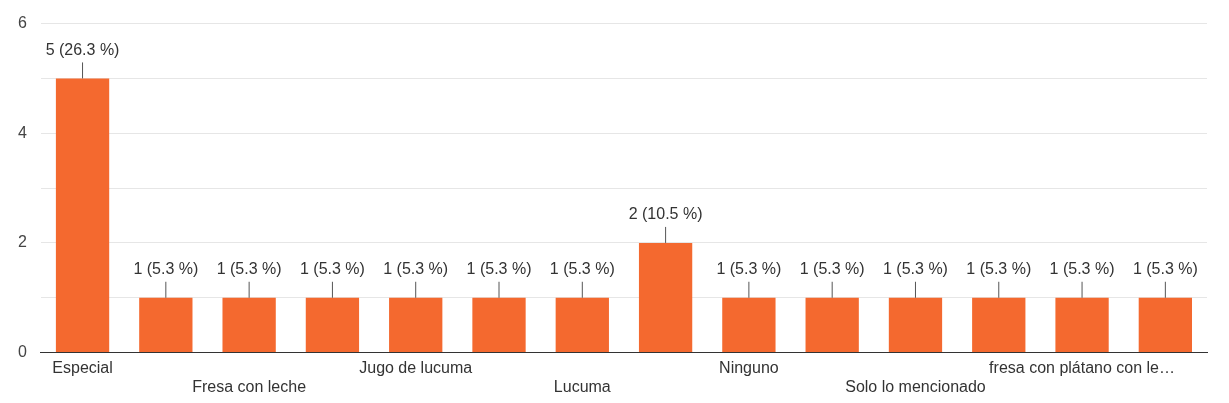  What do you see at coordinates (416, 367) in the screenshot?
I see `x-tick-label: Jugo de lucuma` at bounding box center [416, 367].